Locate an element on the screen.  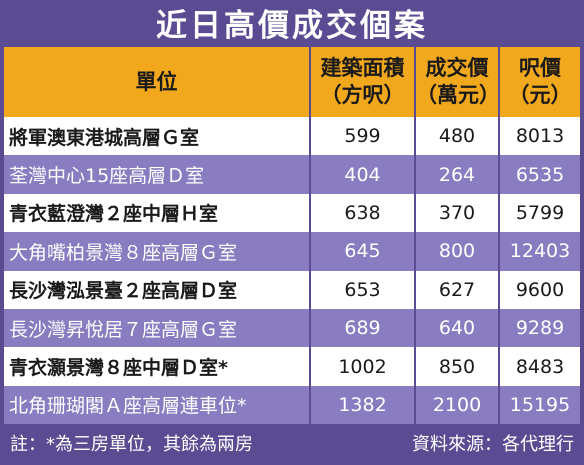
cell-psf: 9289 is located at coordinates (539, 328).